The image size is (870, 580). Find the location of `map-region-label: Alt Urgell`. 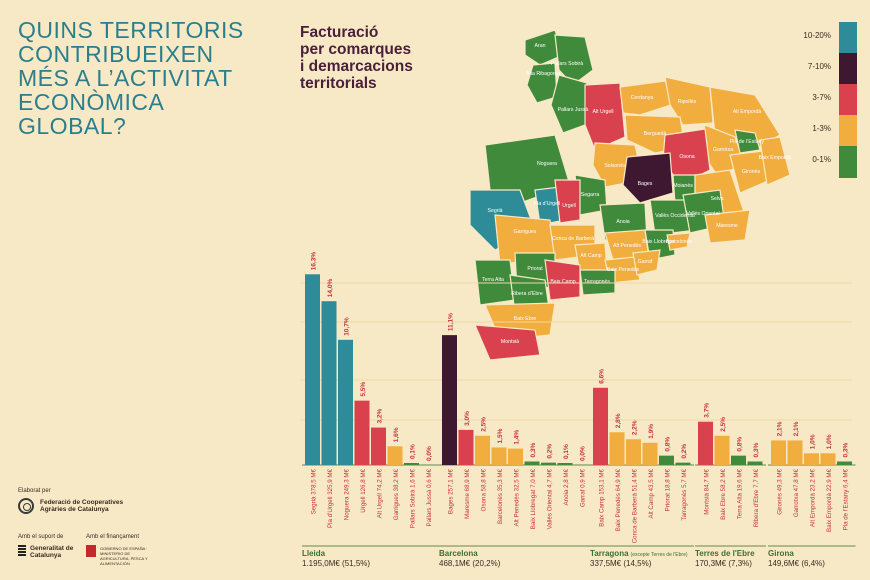

map-region-label: Alt Urgell is located at coordinates (602, 112).